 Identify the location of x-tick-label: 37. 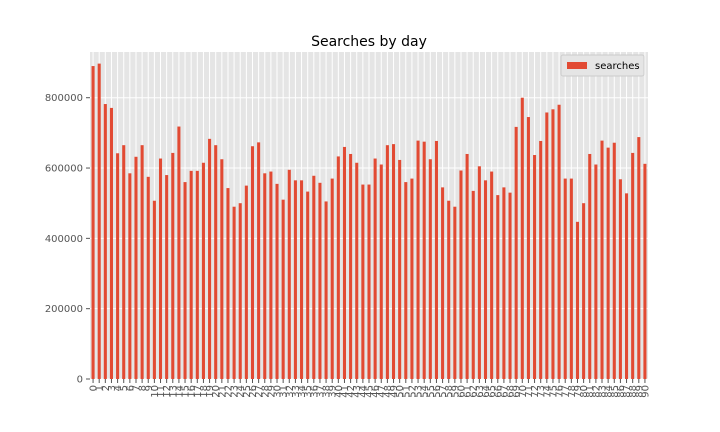
(320, 391).